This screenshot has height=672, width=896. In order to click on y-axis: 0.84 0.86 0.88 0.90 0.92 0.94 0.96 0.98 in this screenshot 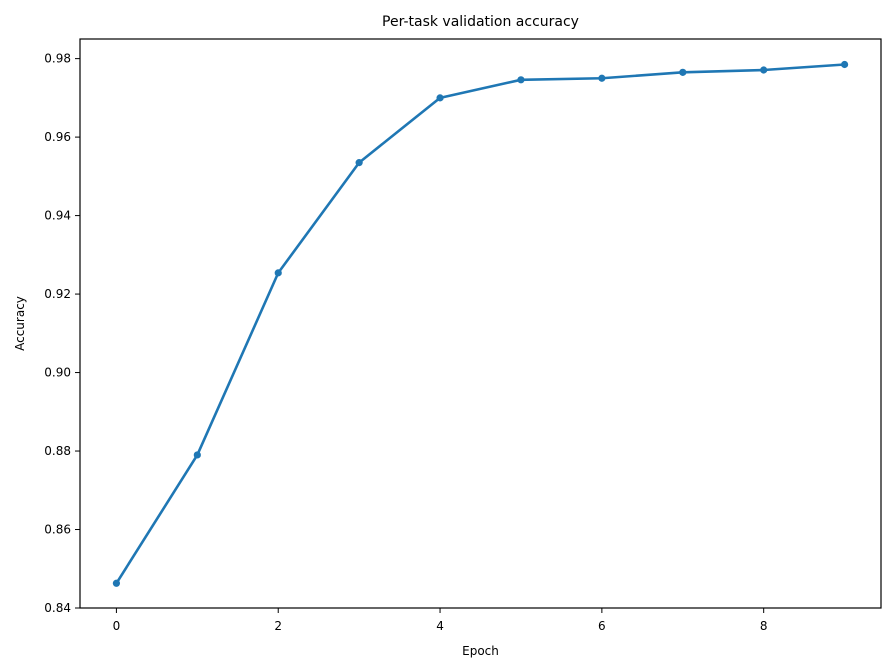, I will do `click(62, 333)`.